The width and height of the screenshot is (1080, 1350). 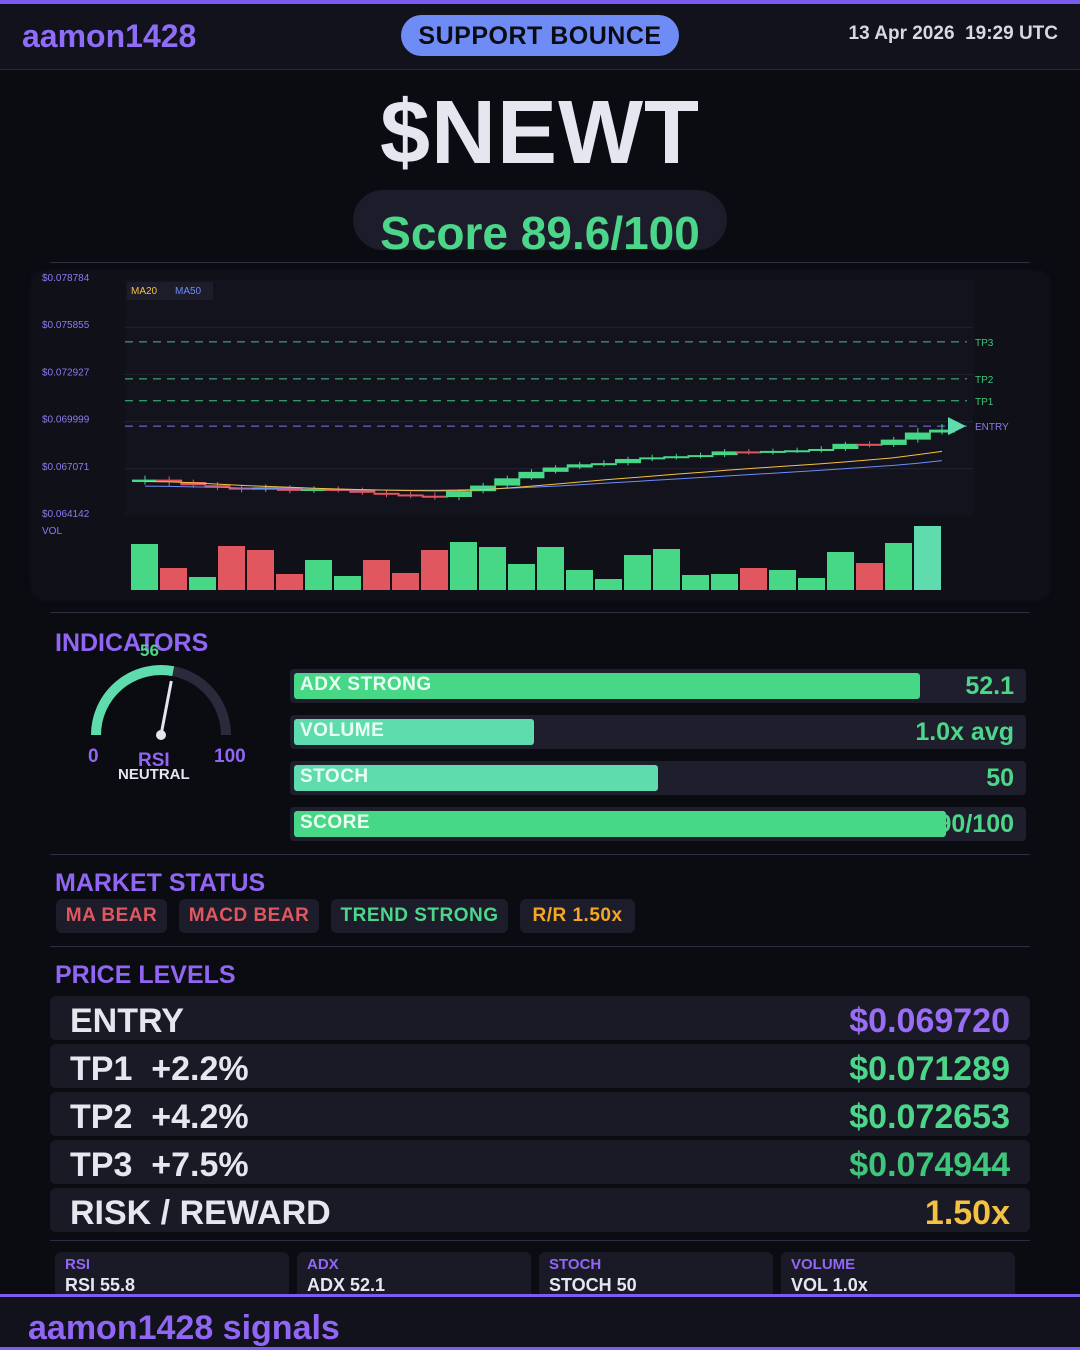 I want to click on indicator-bar-label: VOLUME, so click(x=342, y=730).